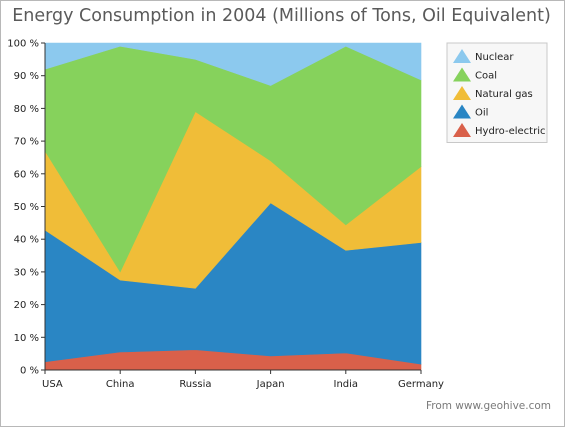 The width and height of the screenshot is (565, 427). I want to click on x-tick-label: USA, so click(52, 384).